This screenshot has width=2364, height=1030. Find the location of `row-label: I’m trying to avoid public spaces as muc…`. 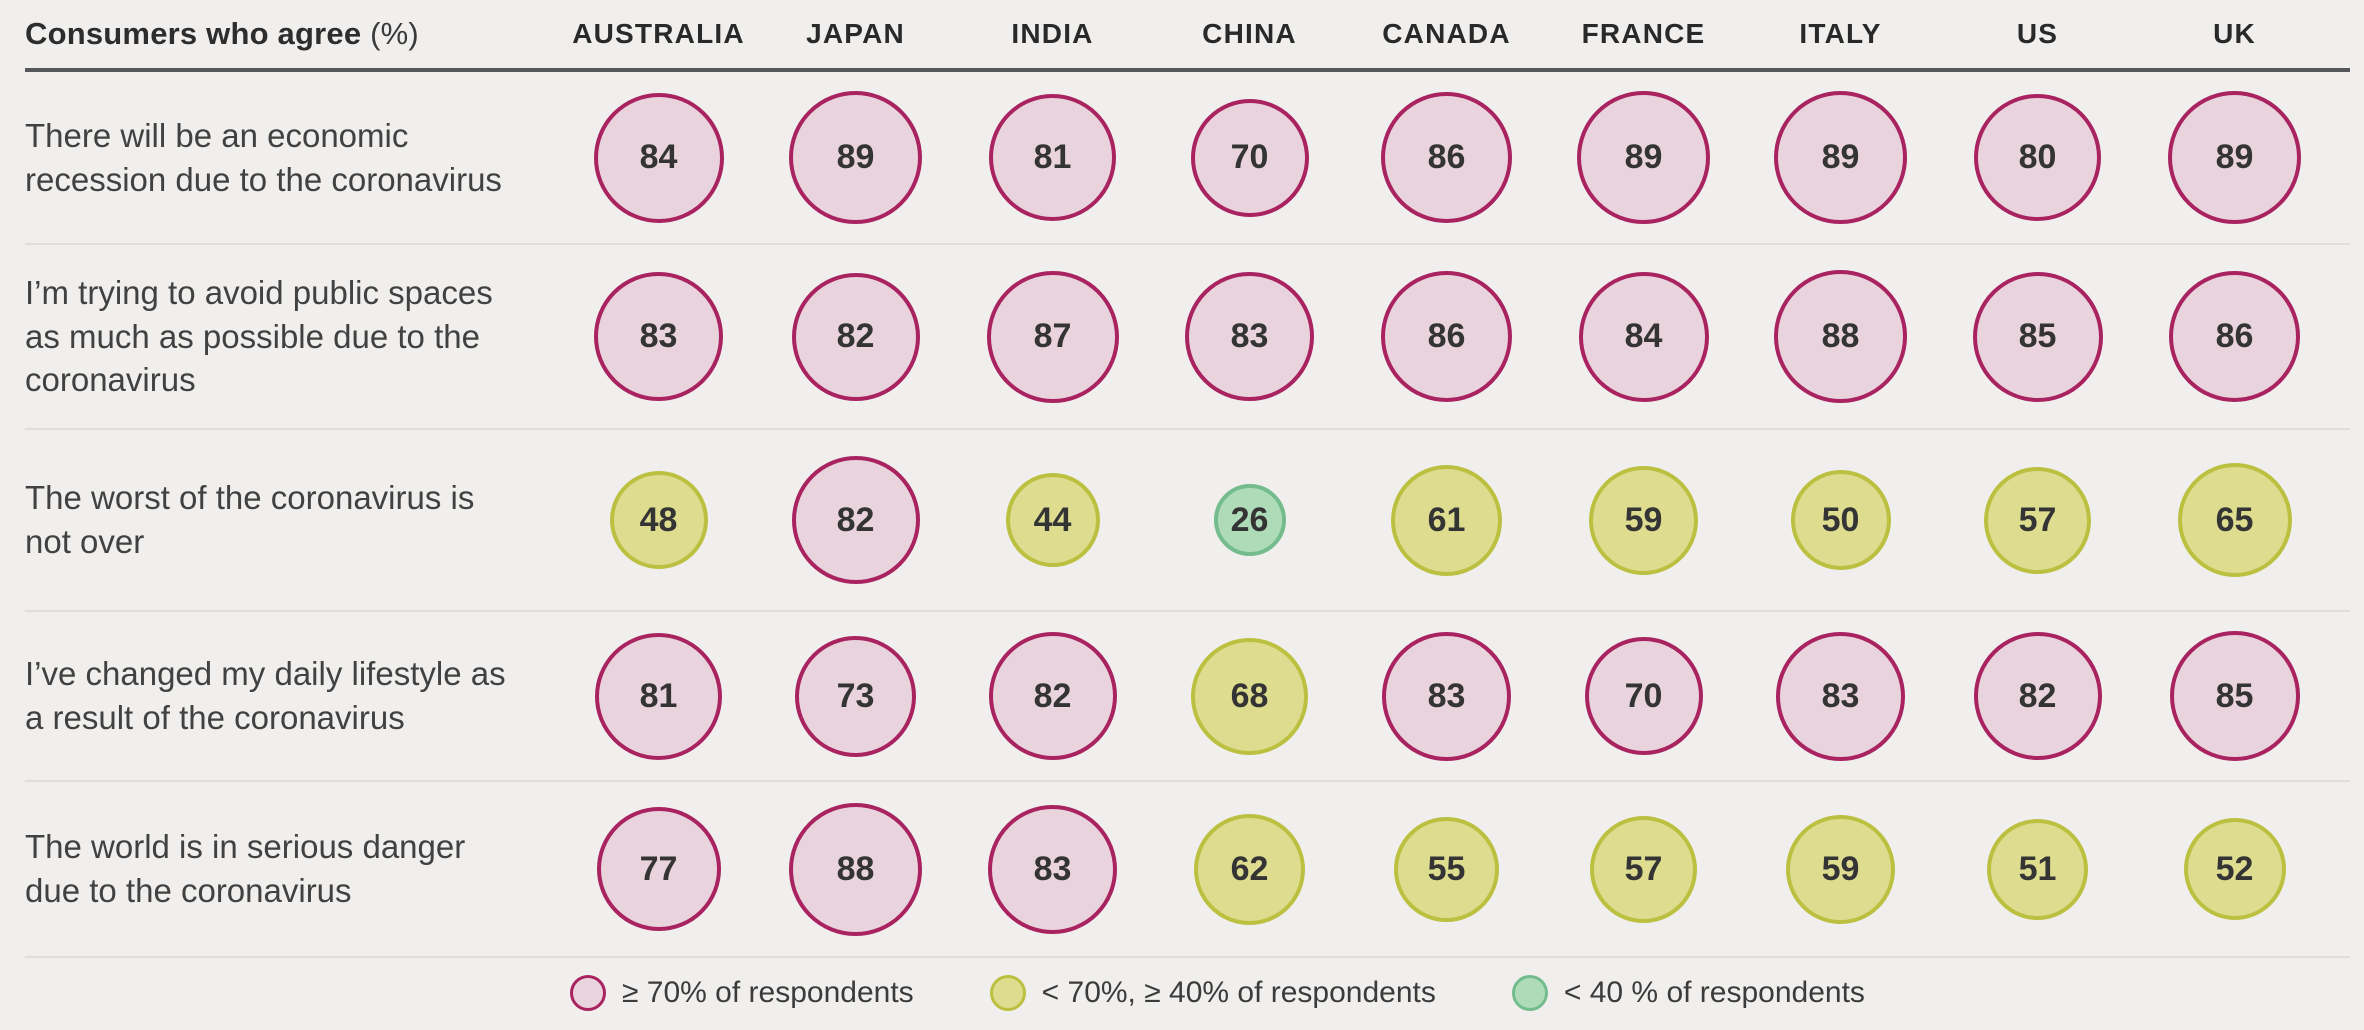

row-label: I’m trying to avoid public spaces as muc… is located at coordinates (259, 336).